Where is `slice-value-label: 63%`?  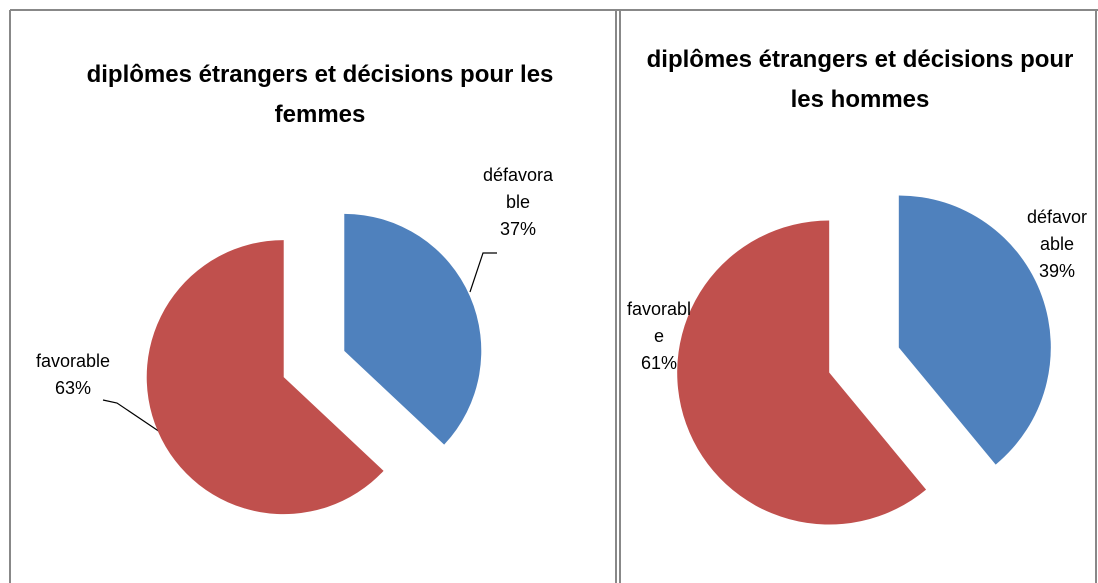 slice-value-label: 63% is located at coordinates (73, 388).